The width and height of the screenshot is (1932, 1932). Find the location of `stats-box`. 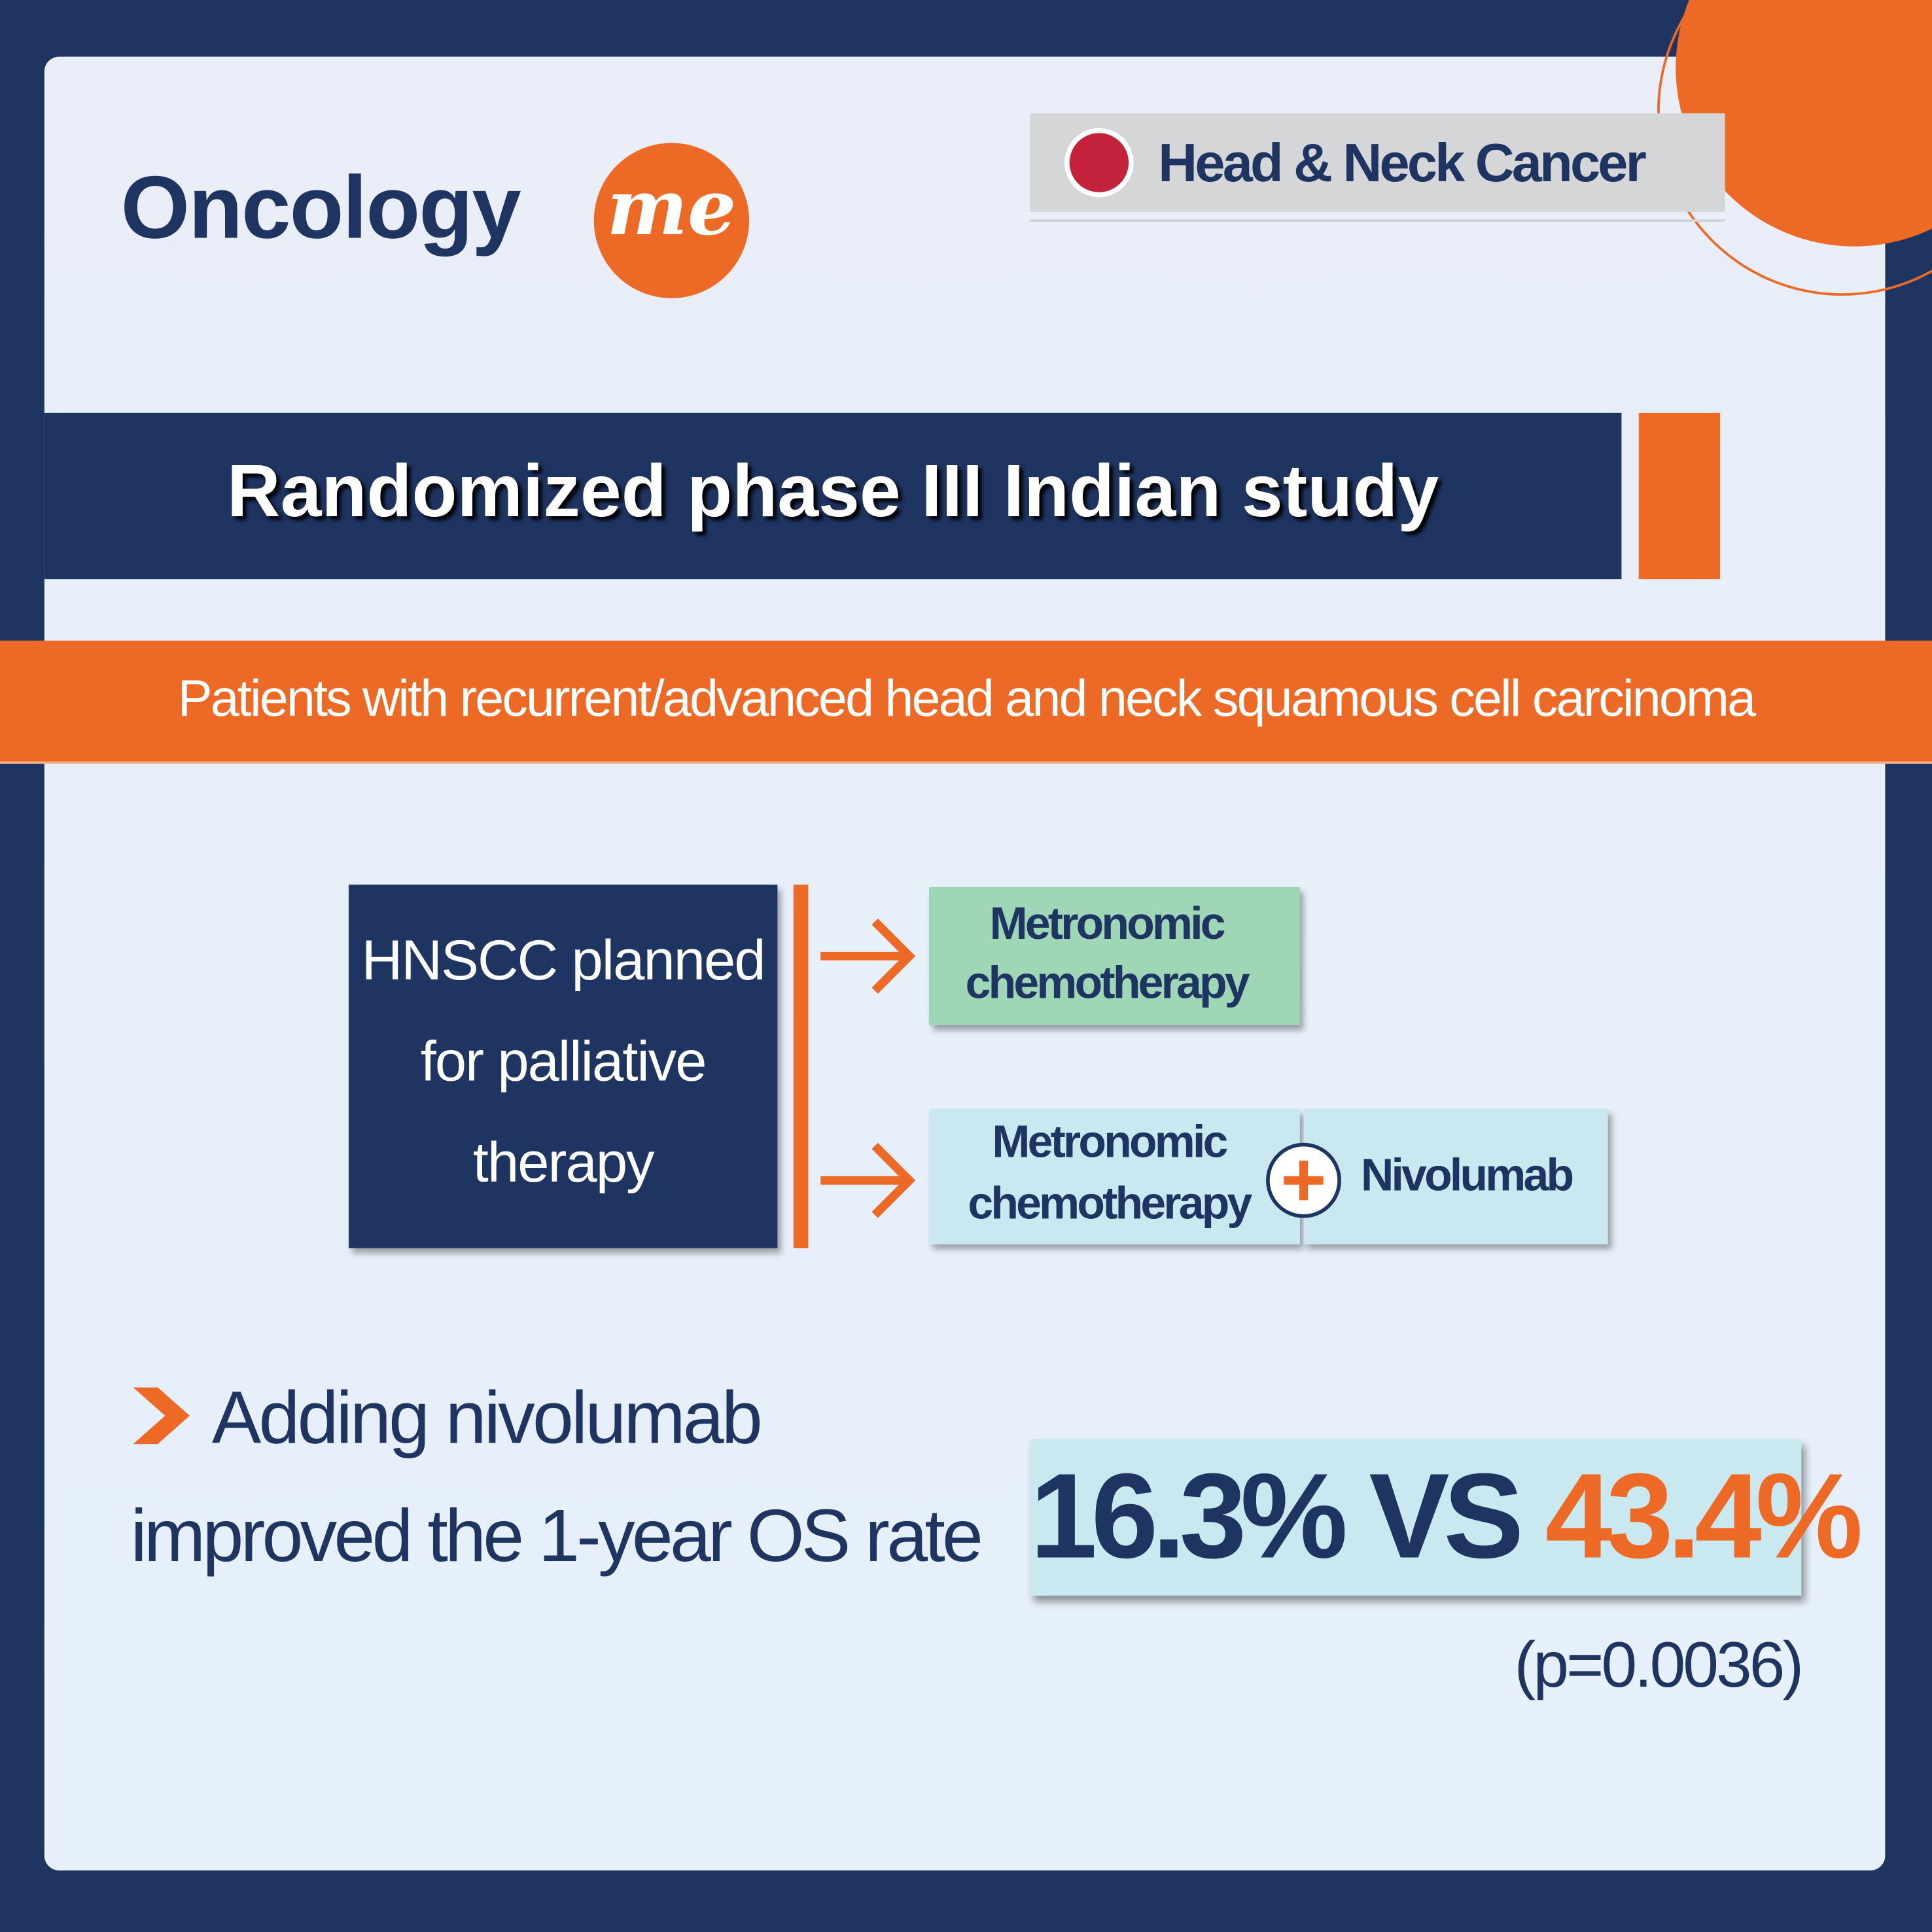

stats-box is located at coordinates (1416, 1517).